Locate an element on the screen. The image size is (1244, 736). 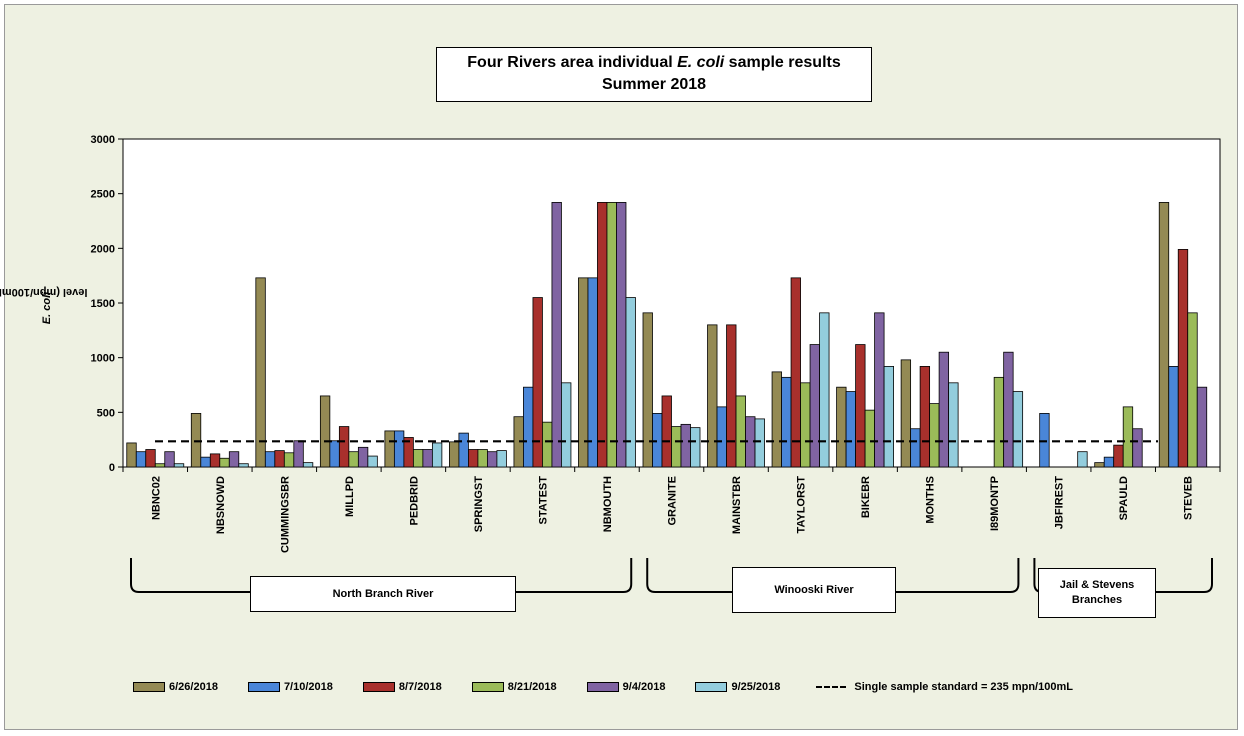
x-tick-label: MAINSTBR is located at coordinates (737, 505).